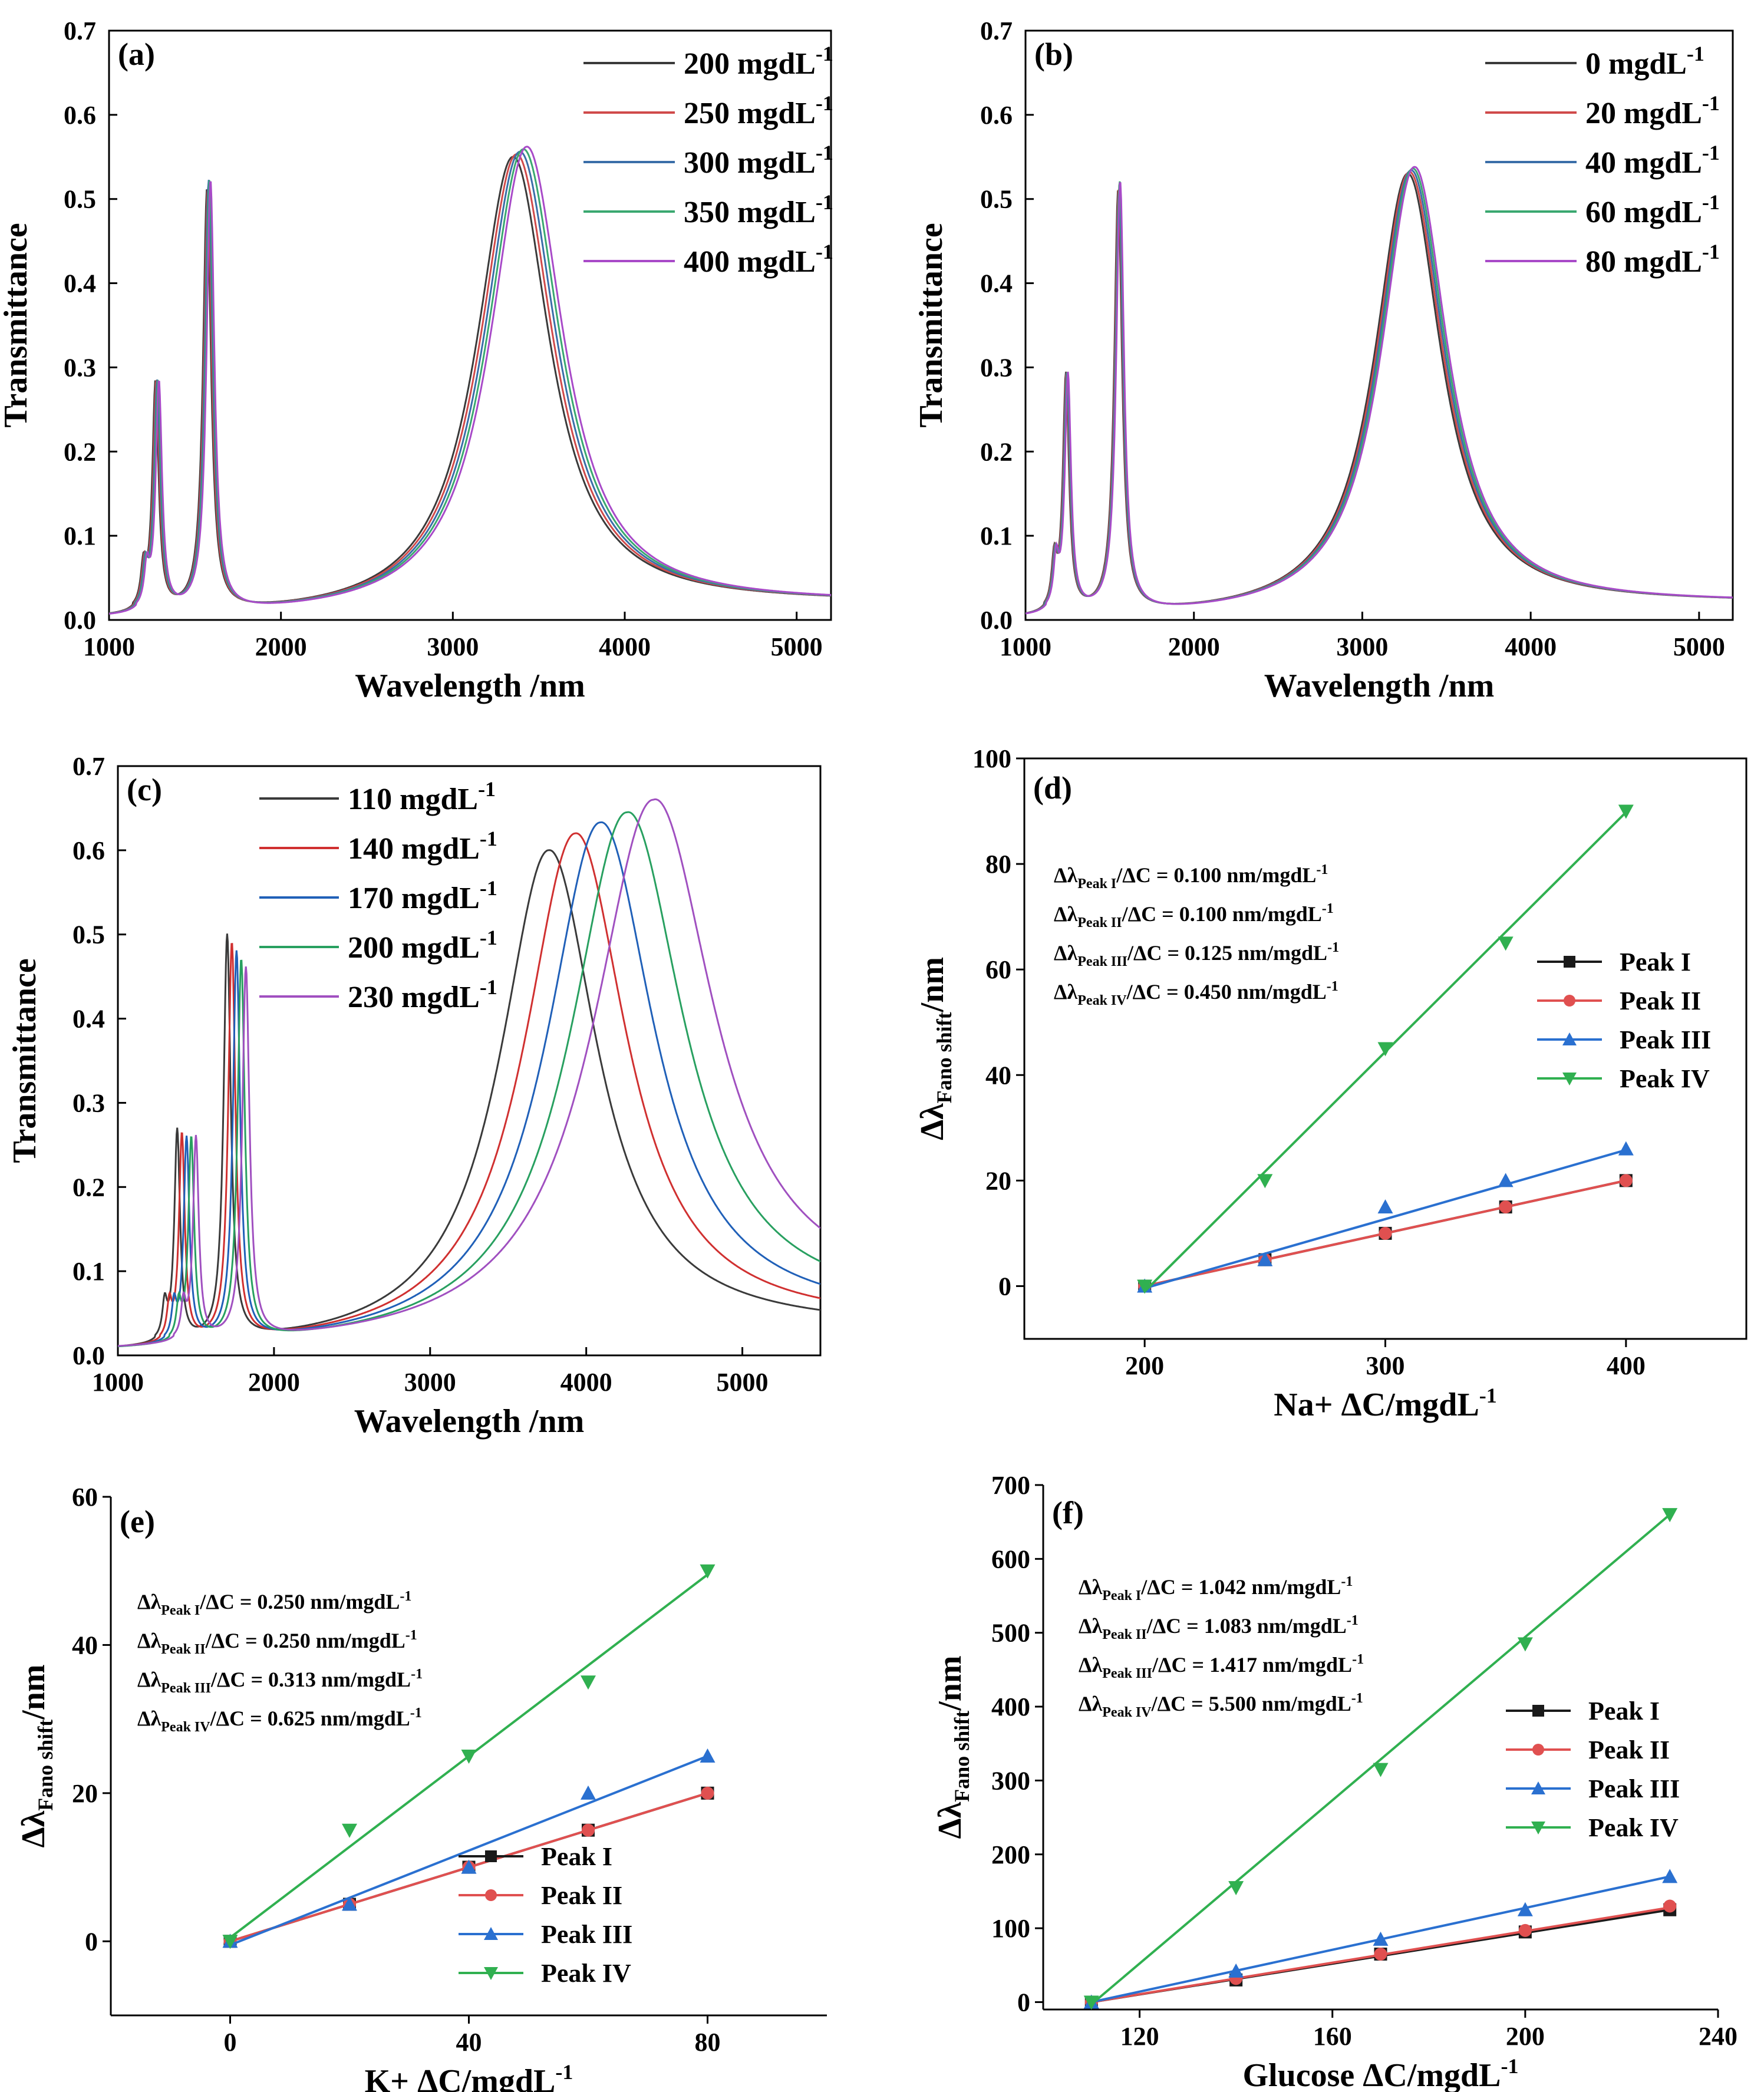 The image size is (1764, 2092). I want to click on x-tick-label: 2000, so click(274, 1382).